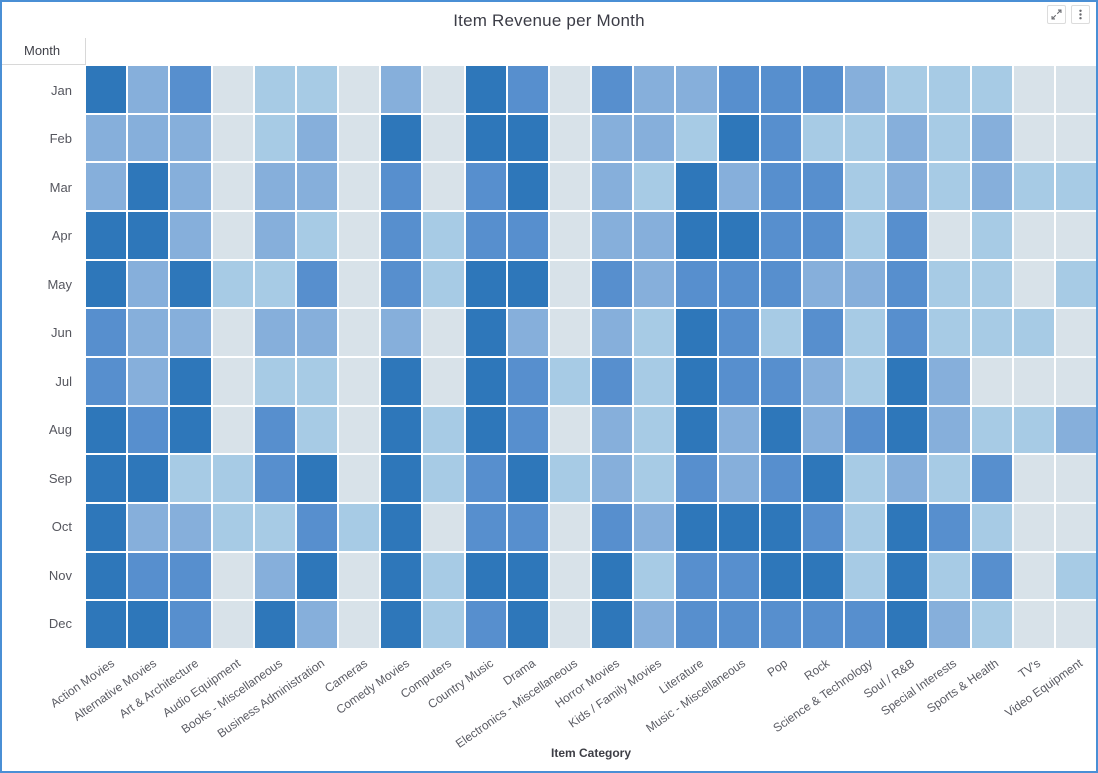 Image resolution: width=1098 pixels, height=773 pixels. I want to click on kebab-menu-icon, so click(1080, 14).